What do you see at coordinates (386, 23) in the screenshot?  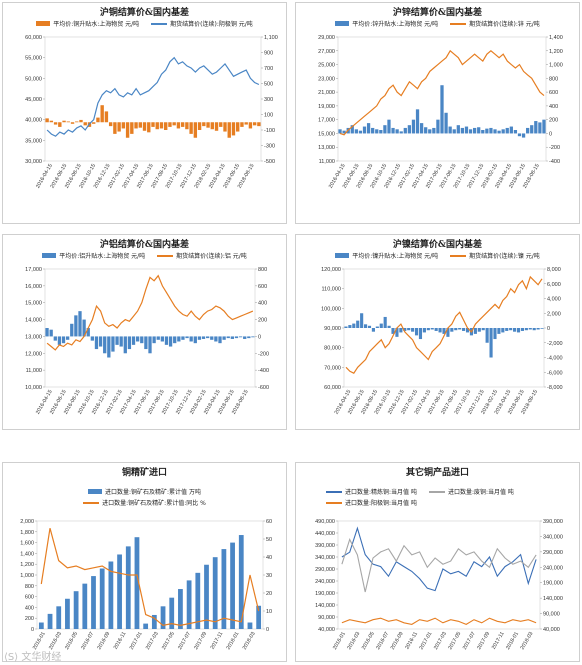 I see `legend-item: 平均价:锌升贴水:上海物贸 元/吨` at bounding box center [386, 23].